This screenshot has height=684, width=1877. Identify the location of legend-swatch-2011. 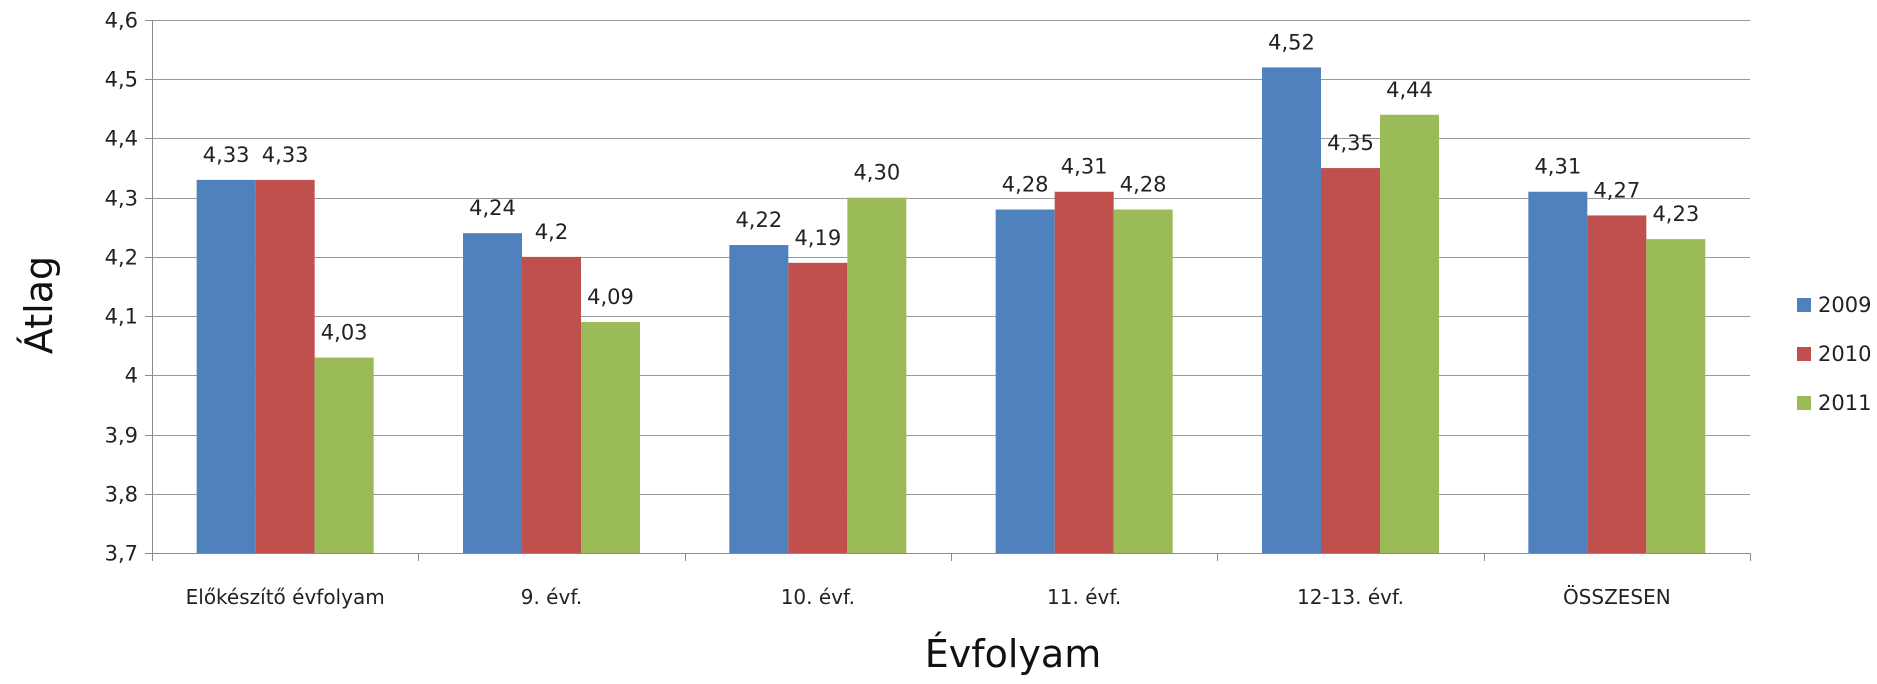
(1804, 403).